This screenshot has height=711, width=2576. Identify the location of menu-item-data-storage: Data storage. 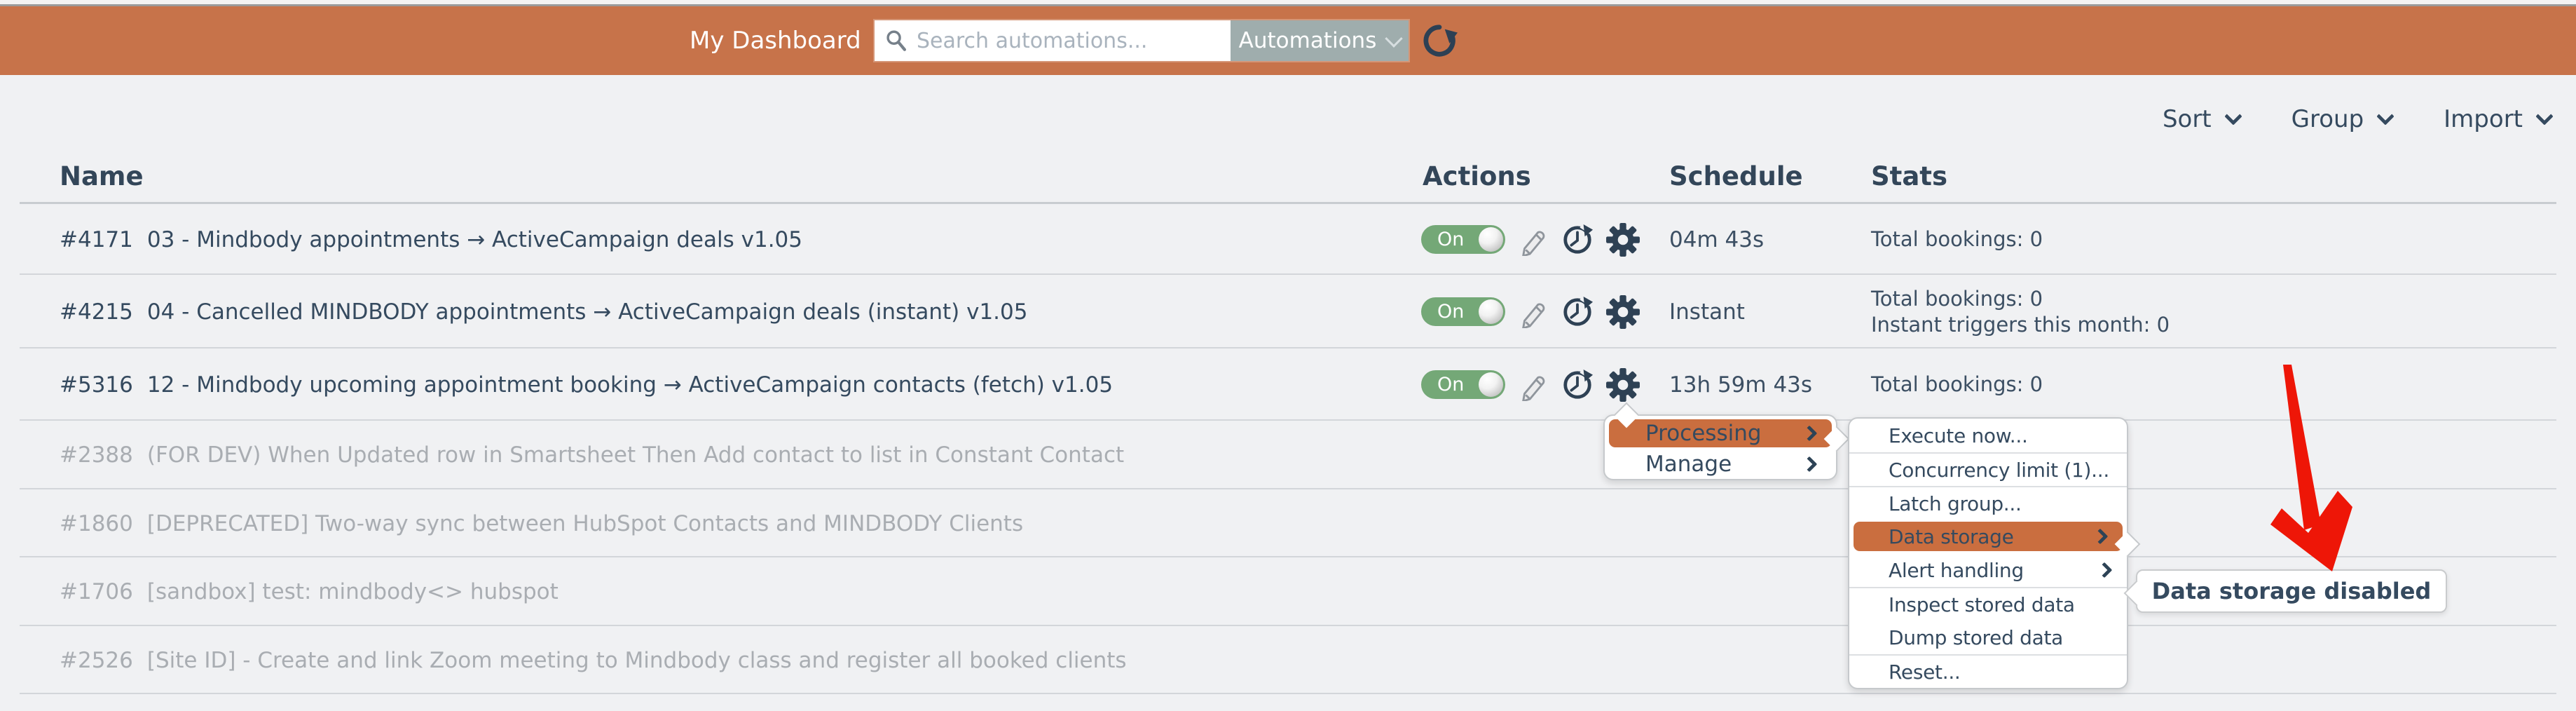
(1989, 536).